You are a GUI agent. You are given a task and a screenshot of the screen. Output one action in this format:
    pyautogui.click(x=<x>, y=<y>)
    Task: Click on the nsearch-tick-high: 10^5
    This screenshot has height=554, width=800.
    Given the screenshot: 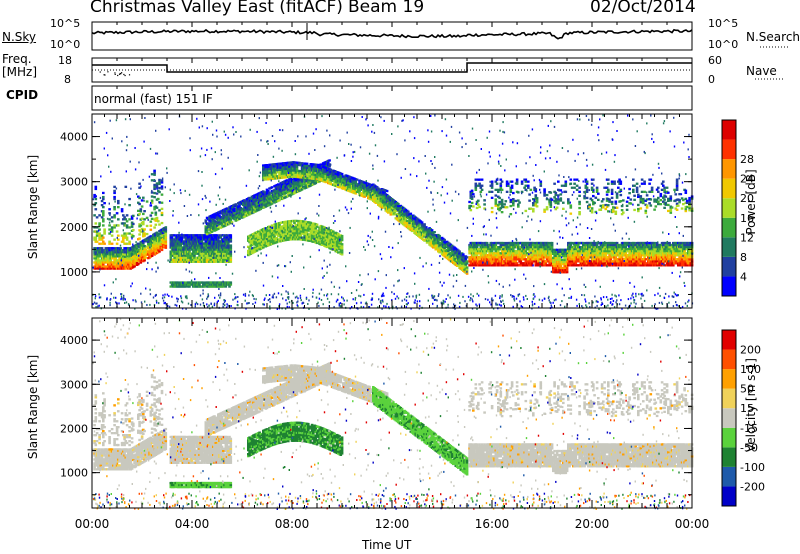 What is the action you would take?
    pyautogui.click(x=723, y=23)
    